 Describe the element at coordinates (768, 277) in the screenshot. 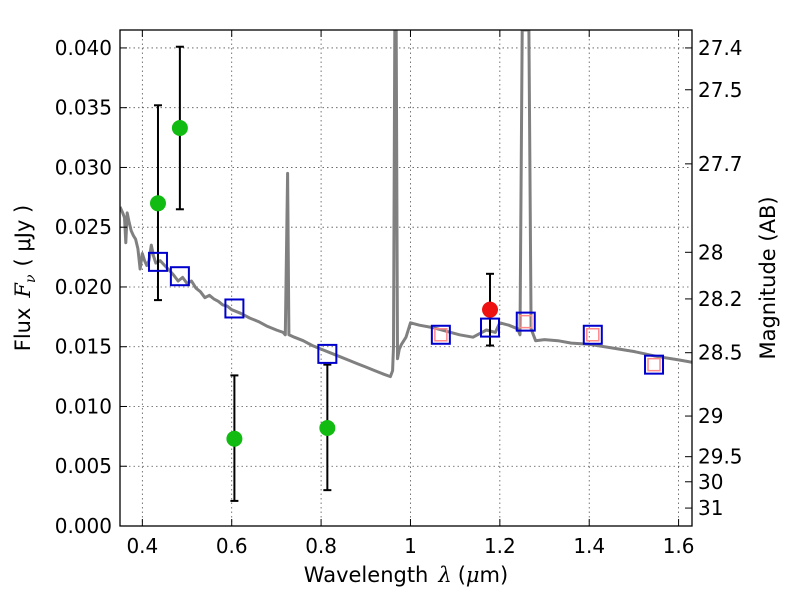

I see `y-axis-label-right: Magnitude (AB)` at that location.